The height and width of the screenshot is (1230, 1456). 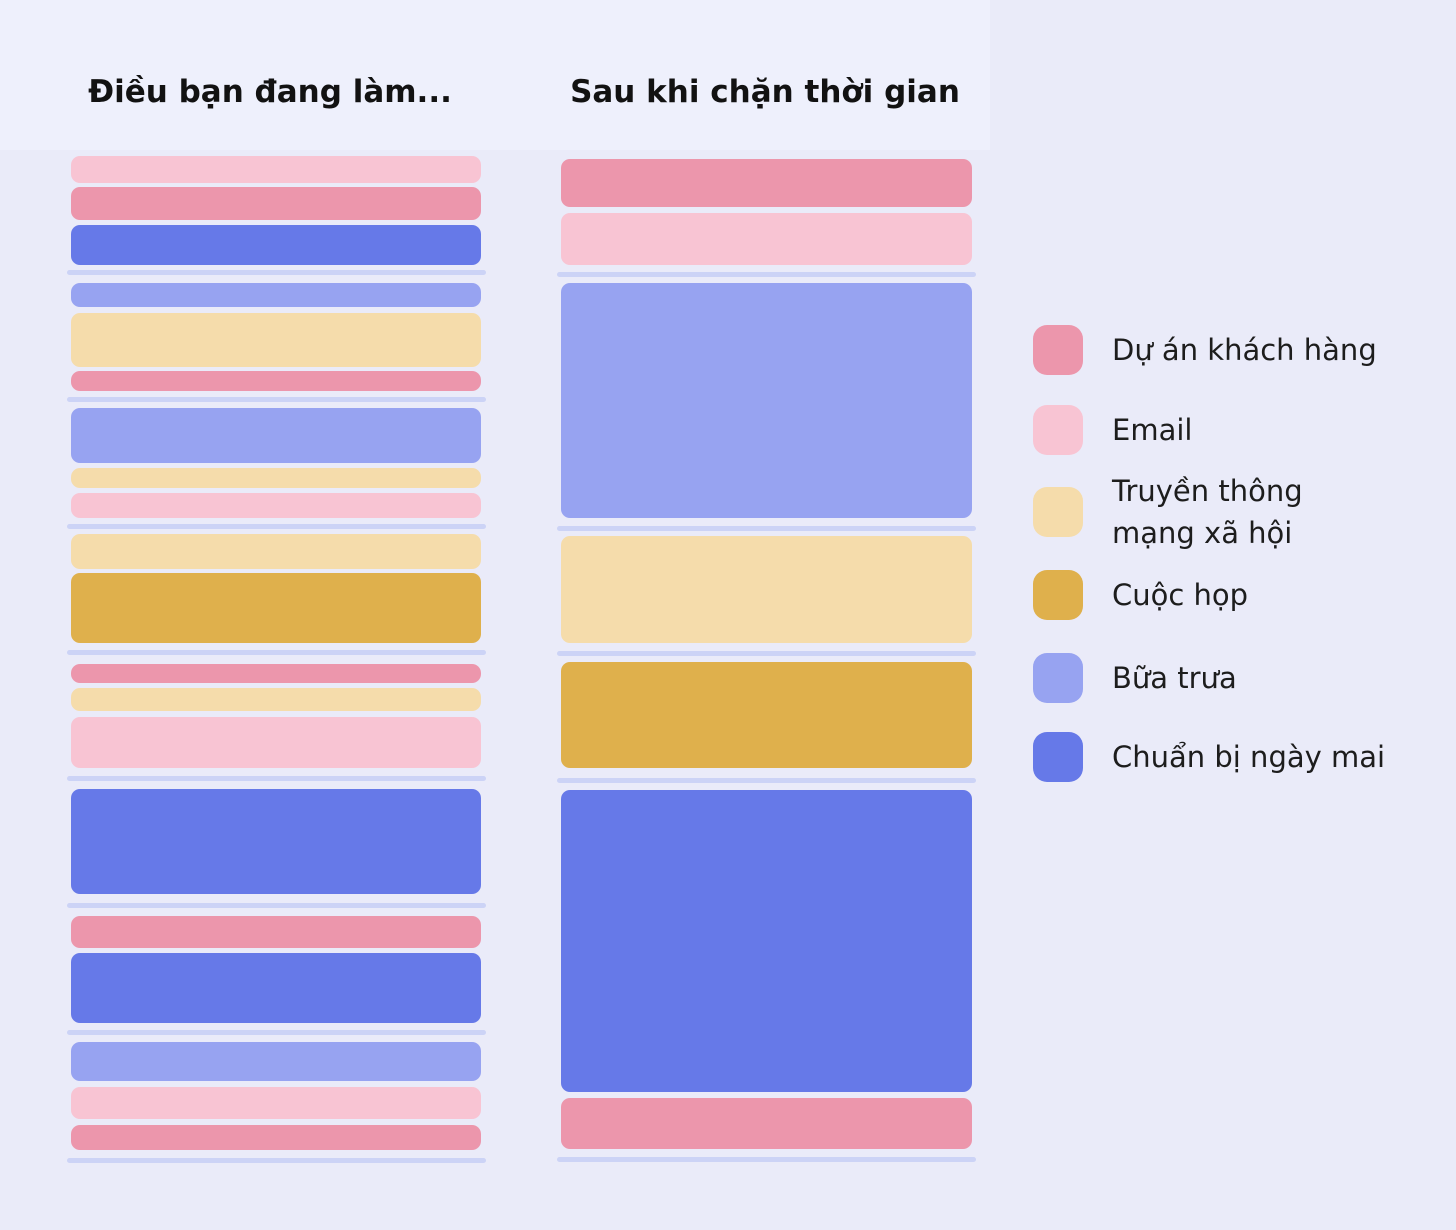 I want to click on legend-item-lunch: Bữa trưa, so click(x=1135, y=678).